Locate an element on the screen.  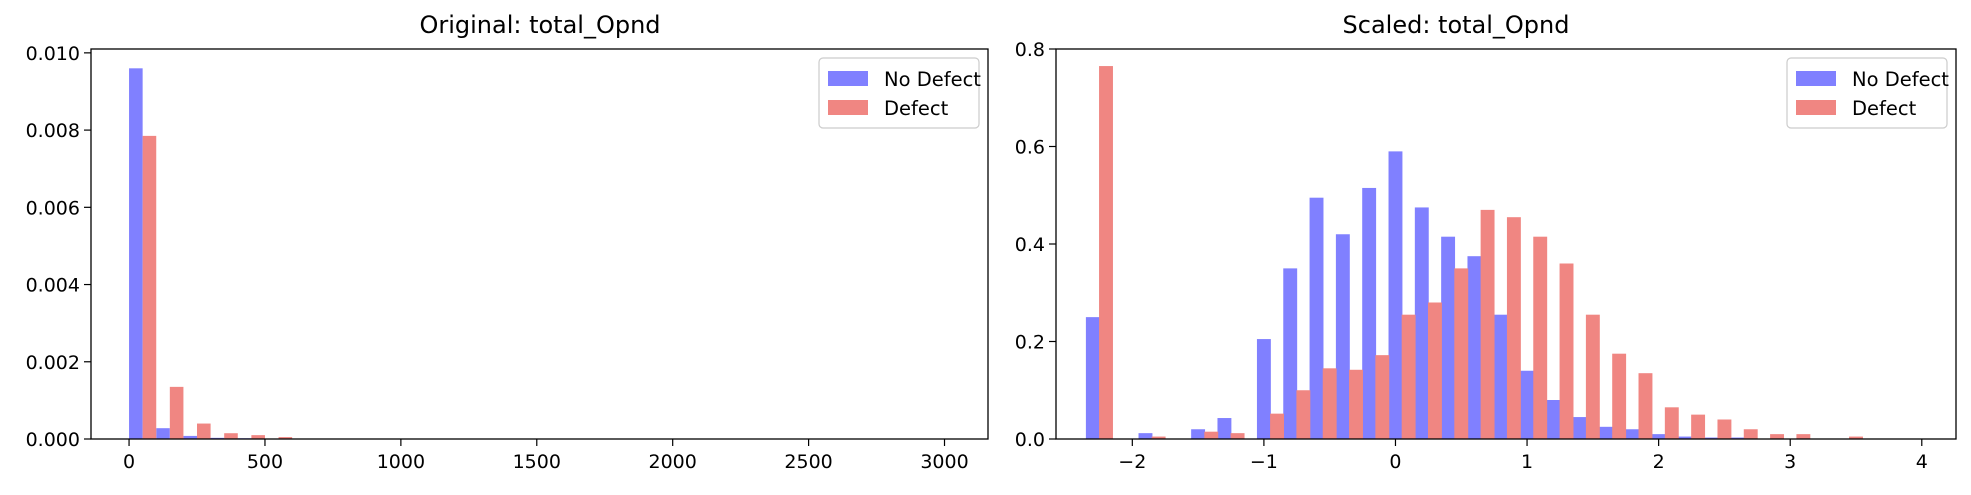
y-axis-scaled: 0.0 0.2 0.4 0.6 0.8 is located at coordinates (1035, 245).